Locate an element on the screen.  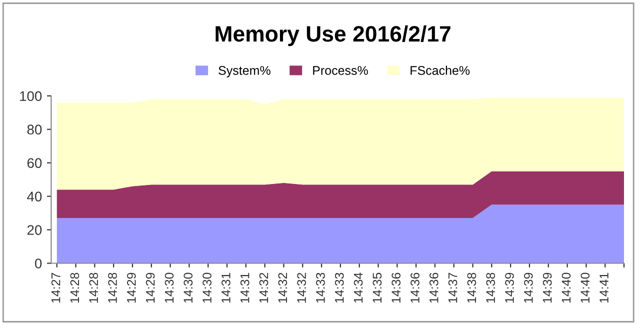
legend-label: System% is located at coordinates (244, 72).